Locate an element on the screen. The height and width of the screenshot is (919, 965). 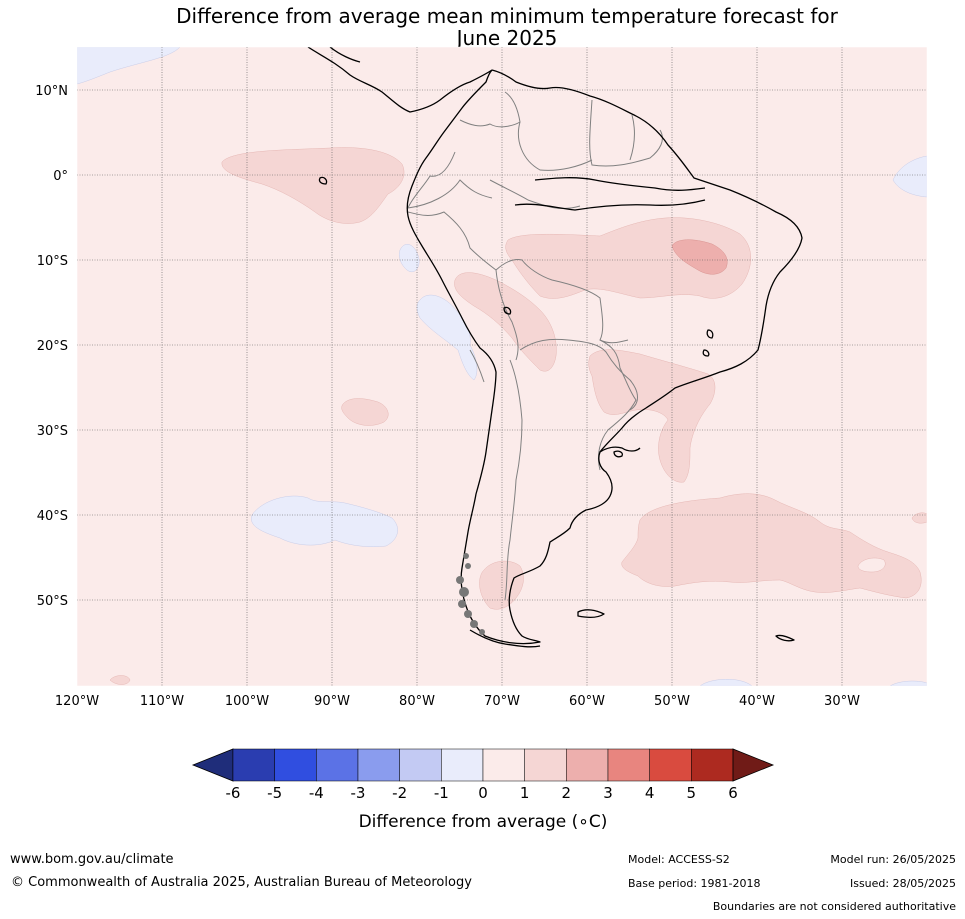
footer-issued-date: Issued: 28/05/2025 is located at coordinates (902, 883).